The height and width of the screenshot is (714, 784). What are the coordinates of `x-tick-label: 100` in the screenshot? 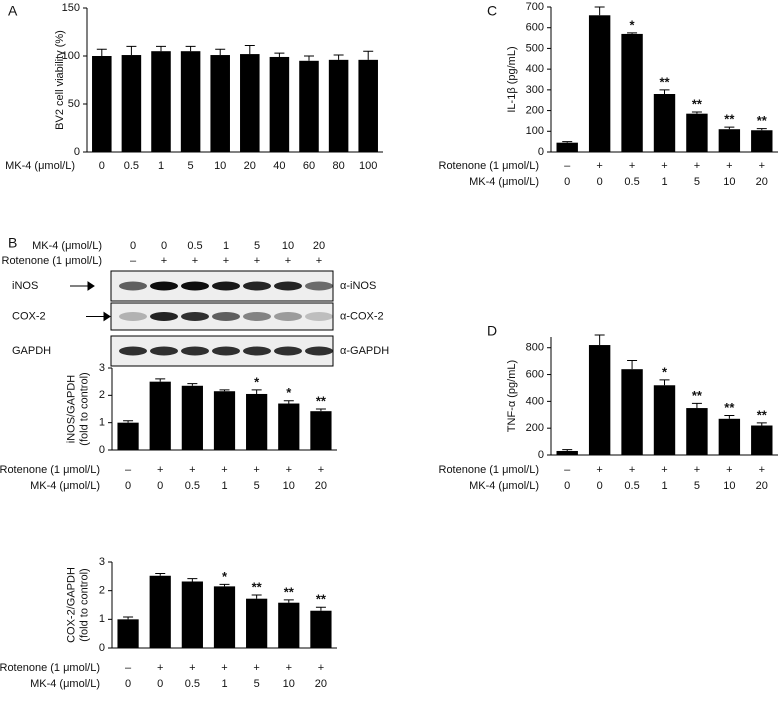 It's located at (368, 166).